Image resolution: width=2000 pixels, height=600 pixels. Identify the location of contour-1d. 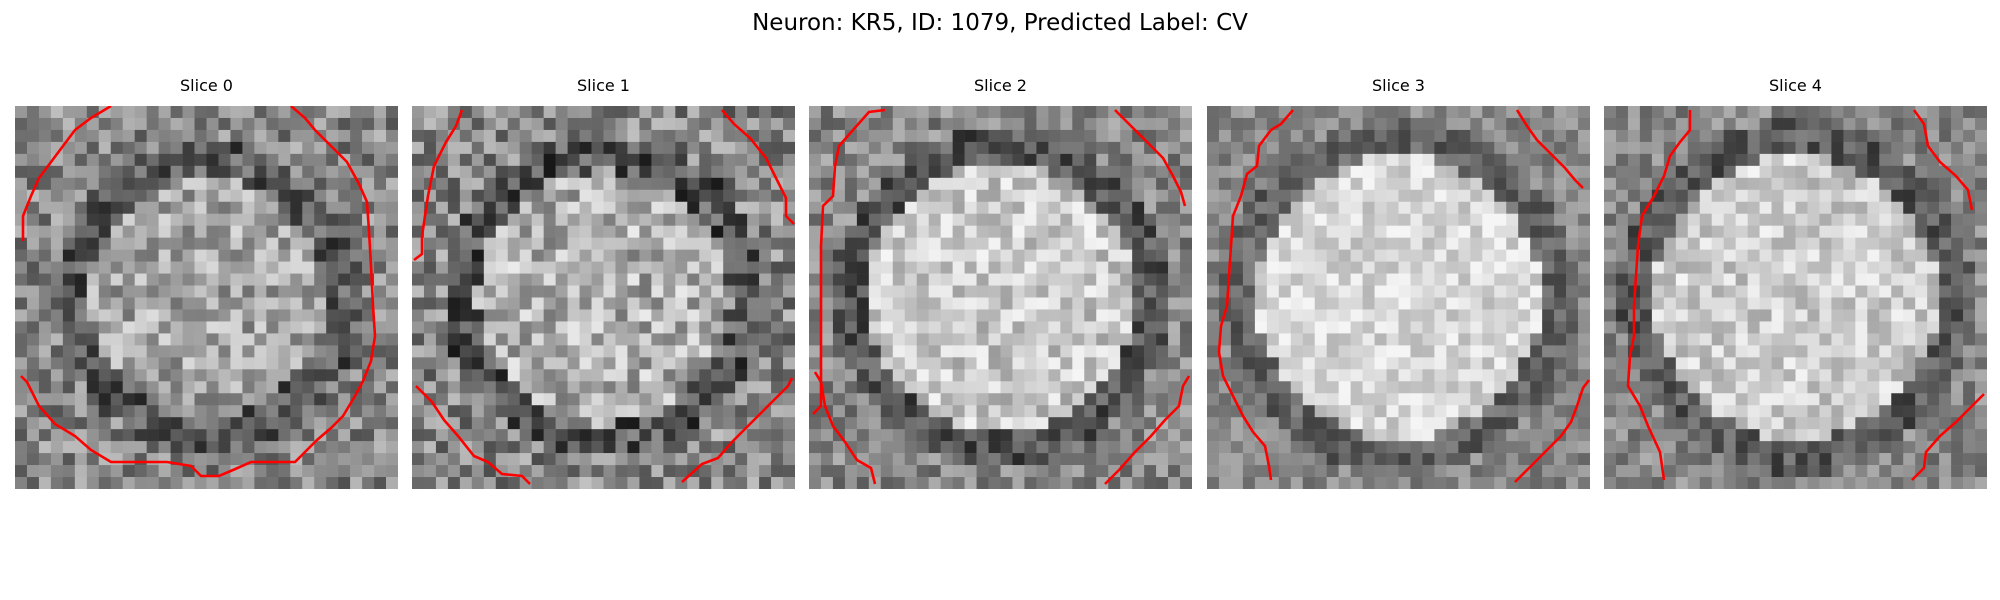
(737, 430).